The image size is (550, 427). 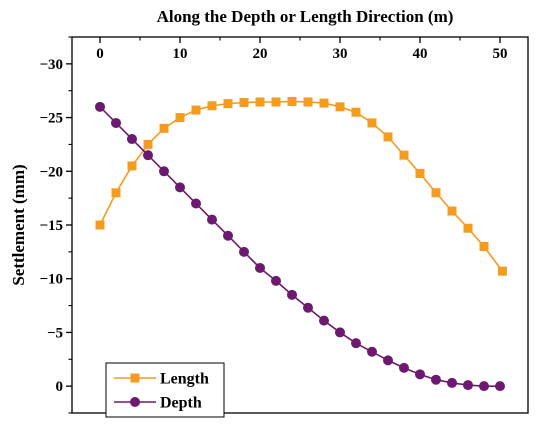 I want to click on y-axis-ticks: −30 −25 −20 −15 −10 −5 0, so click(x=55, y=225).